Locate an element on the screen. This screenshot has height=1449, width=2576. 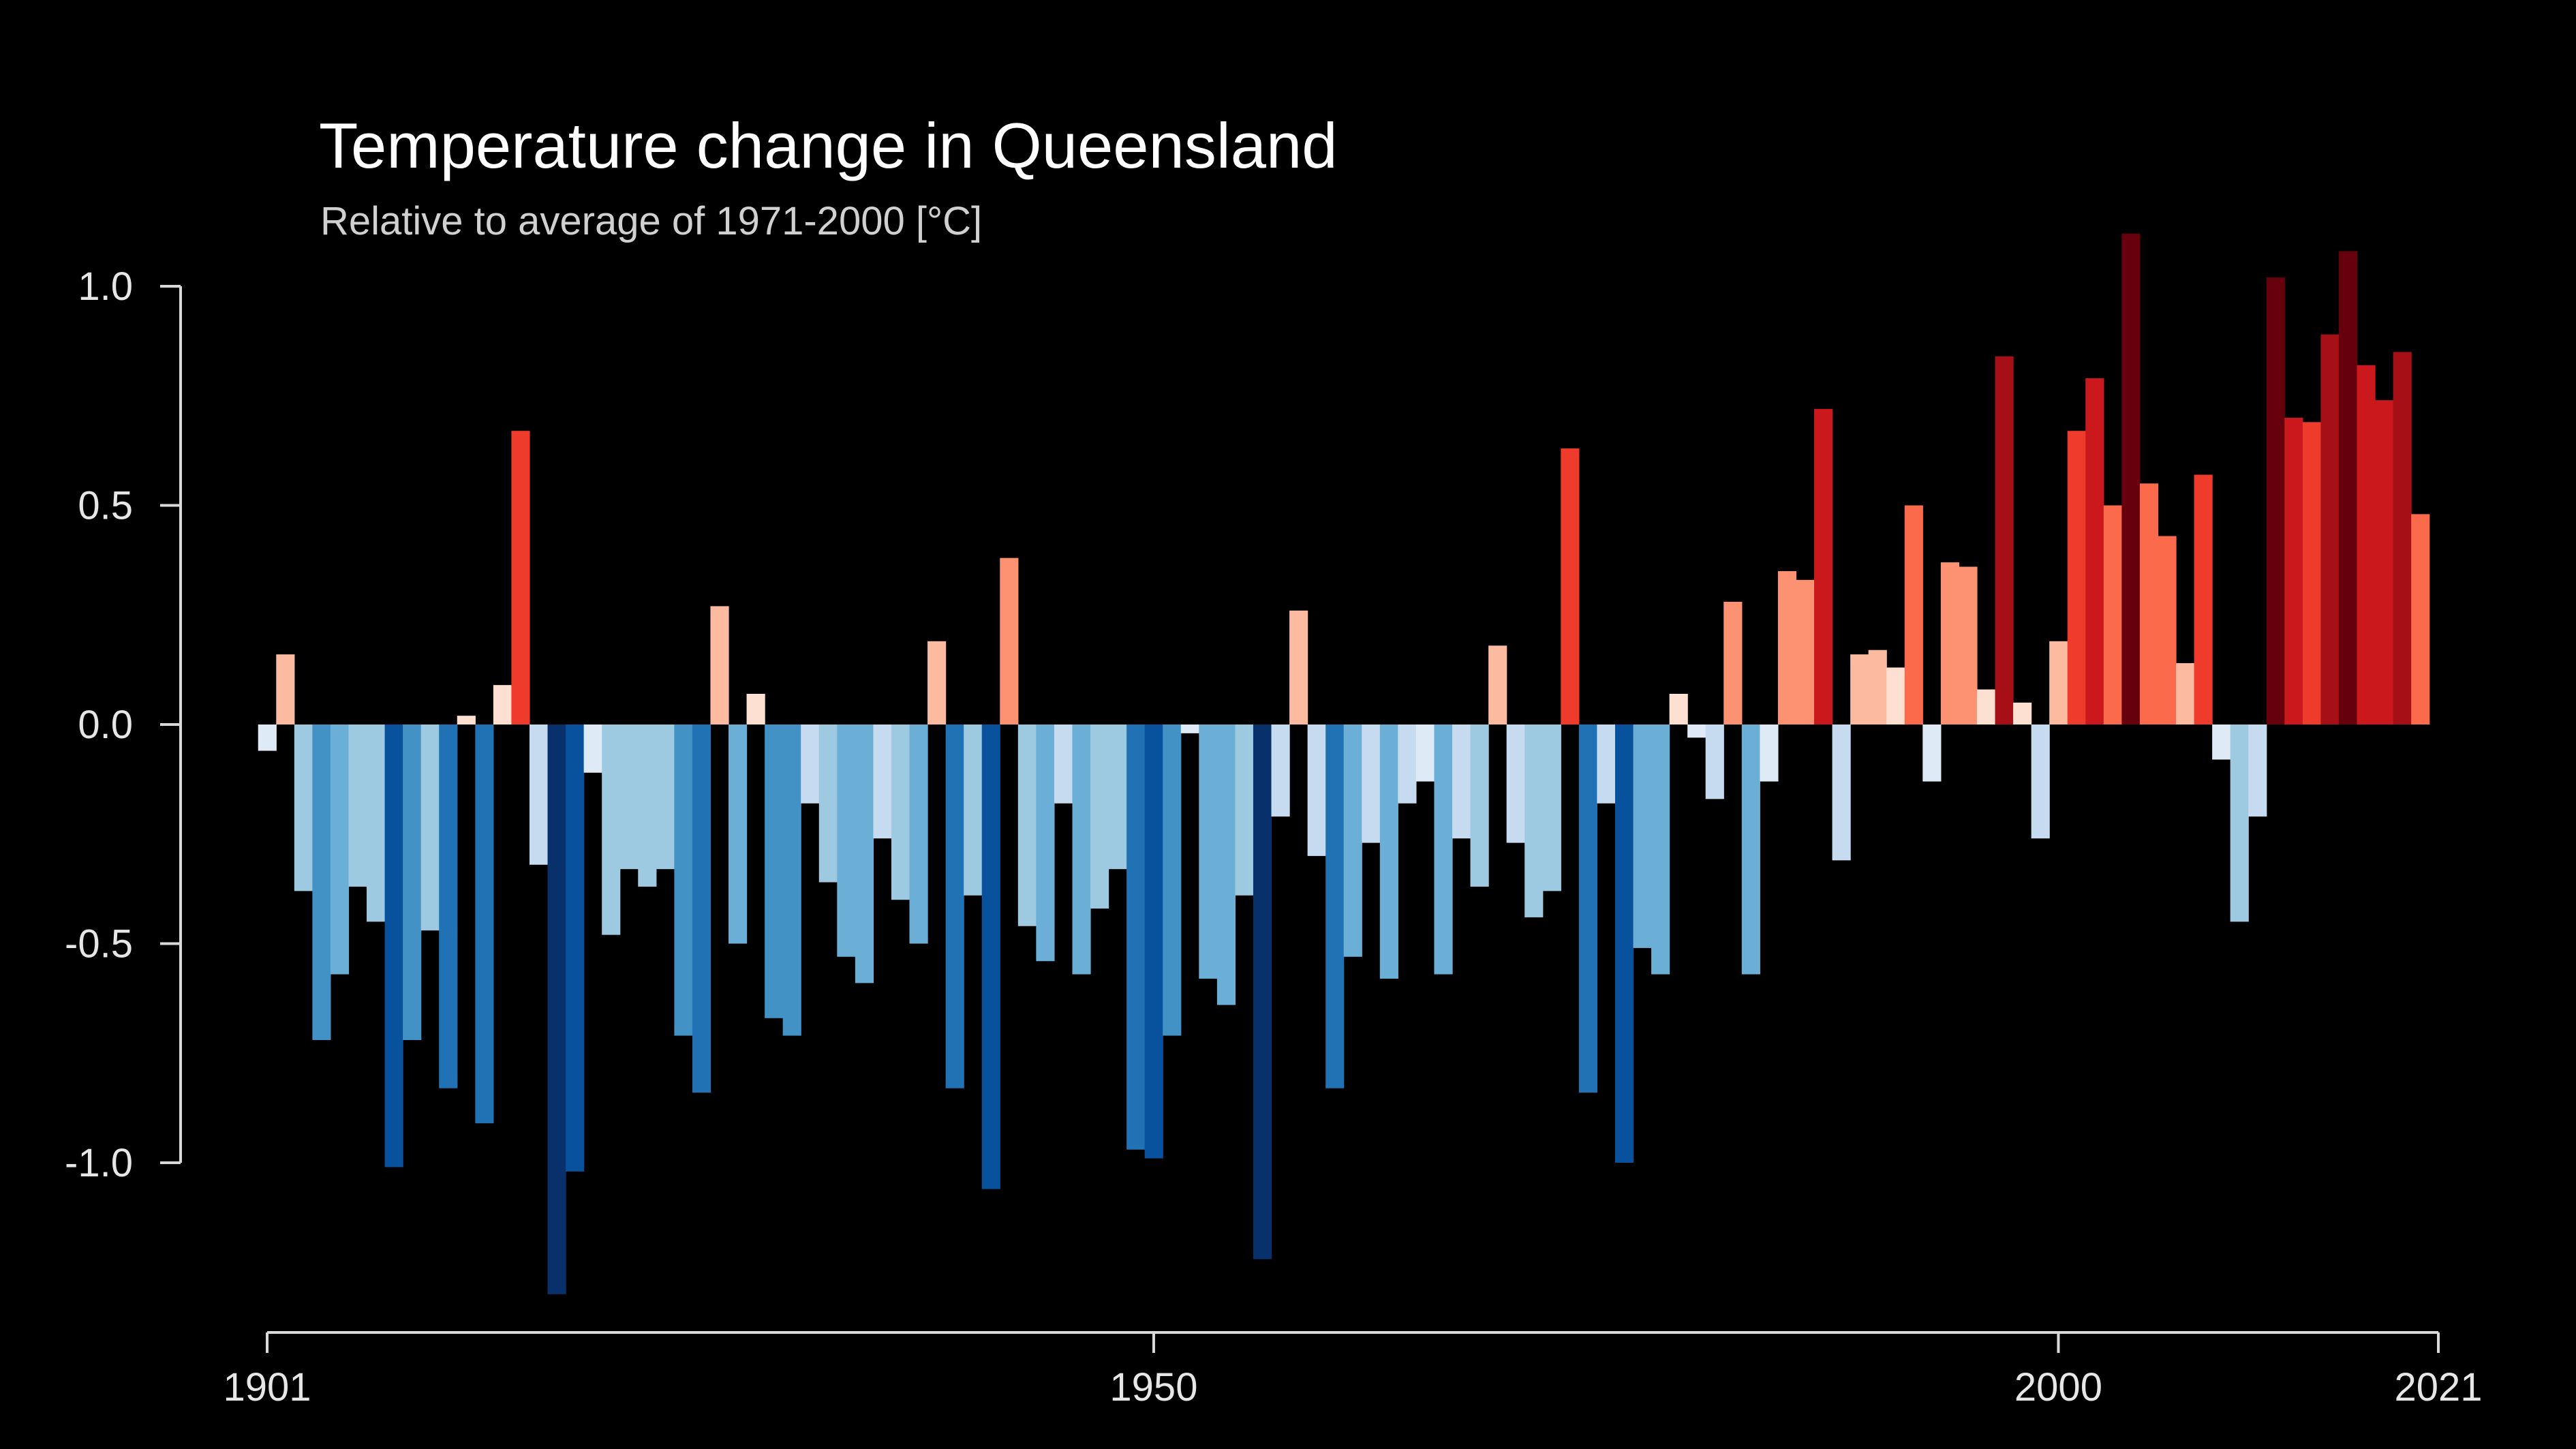
bar-1925 is located at coordinates (701, 909).